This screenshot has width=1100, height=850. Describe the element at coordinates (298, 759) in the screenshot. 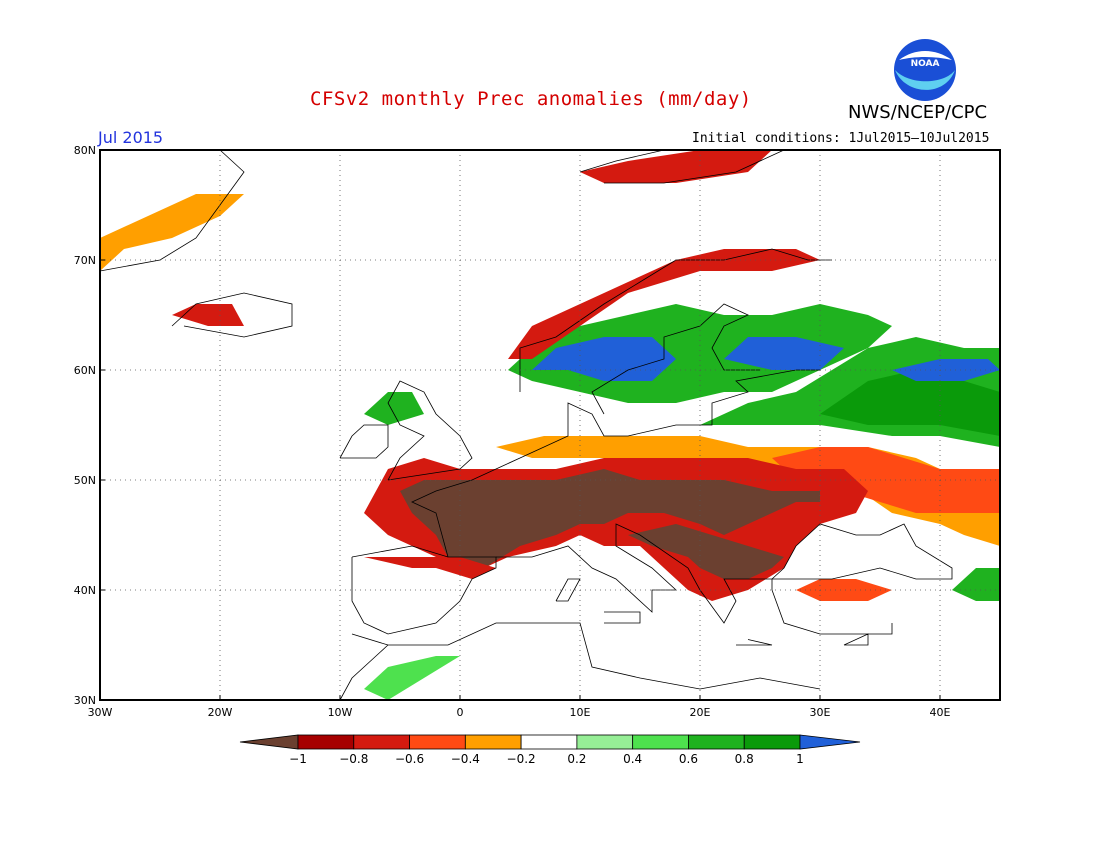

I see `colorbar-label: −1` at that location.